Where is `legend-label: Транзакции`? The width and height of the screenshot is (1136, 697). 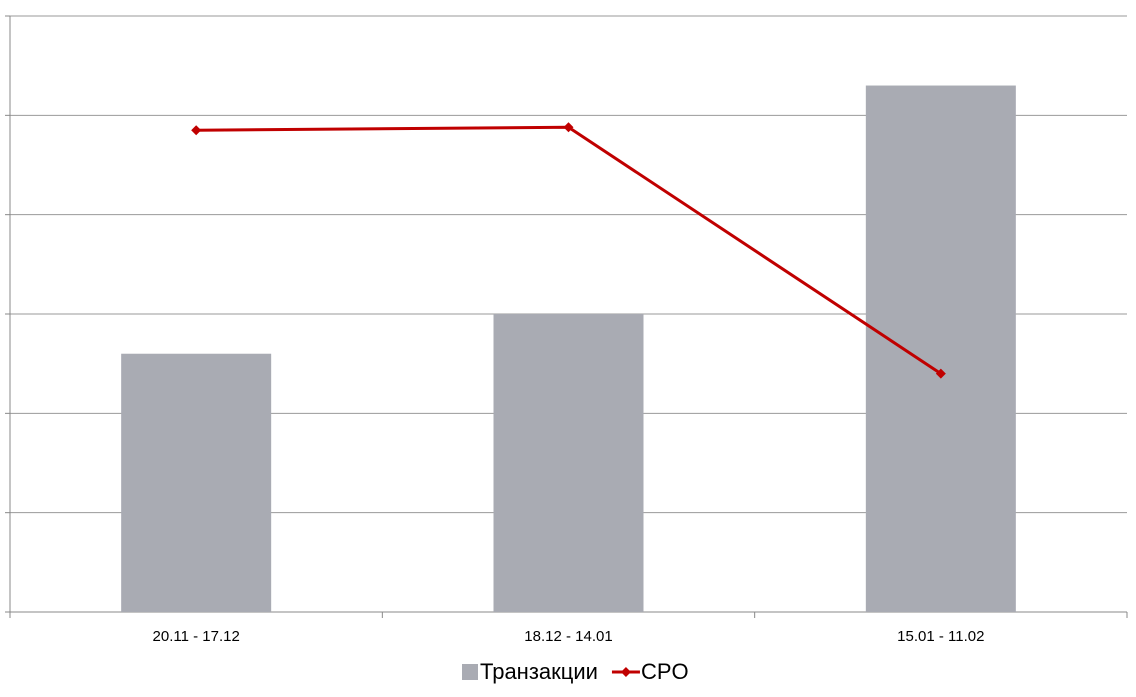 legend-label: Транзакции is located at coordinates (539, 671).